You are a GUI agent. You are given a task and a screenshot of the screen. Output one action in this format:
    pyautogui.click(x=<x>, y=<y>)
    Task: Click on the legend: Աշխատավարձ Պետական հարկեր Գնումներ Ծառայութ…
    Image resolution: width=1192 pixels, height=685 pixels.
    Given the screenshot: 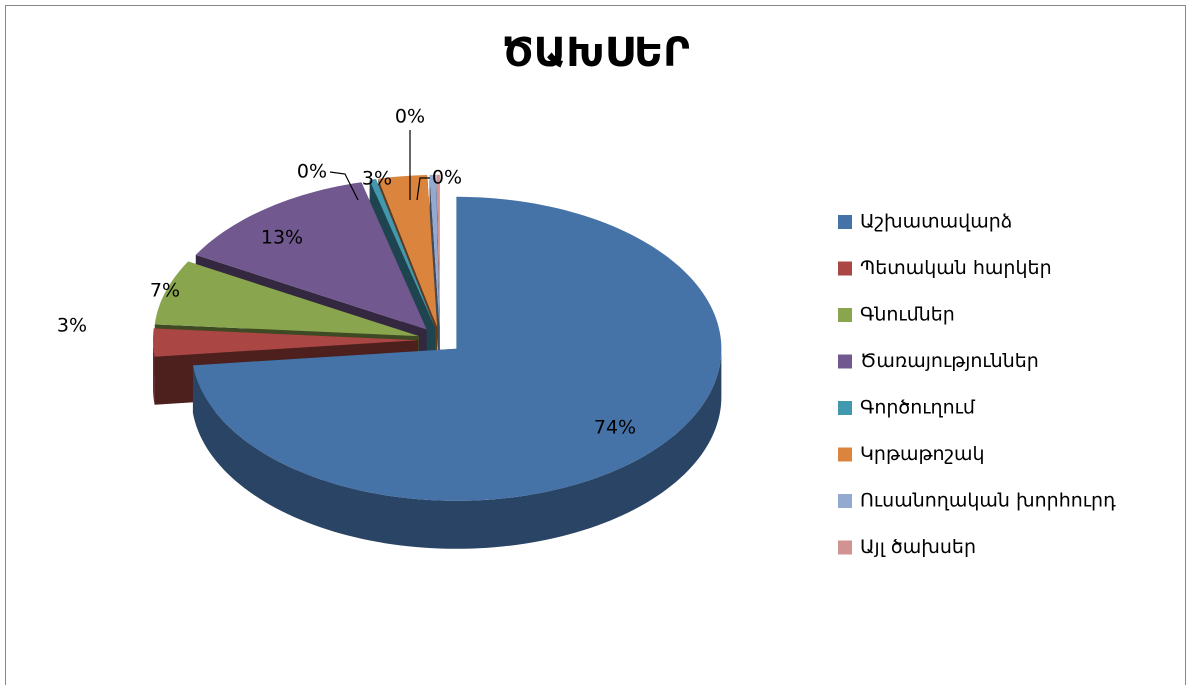 What is the action you would take?
    pyautogui.click(x=977, y=384)
    